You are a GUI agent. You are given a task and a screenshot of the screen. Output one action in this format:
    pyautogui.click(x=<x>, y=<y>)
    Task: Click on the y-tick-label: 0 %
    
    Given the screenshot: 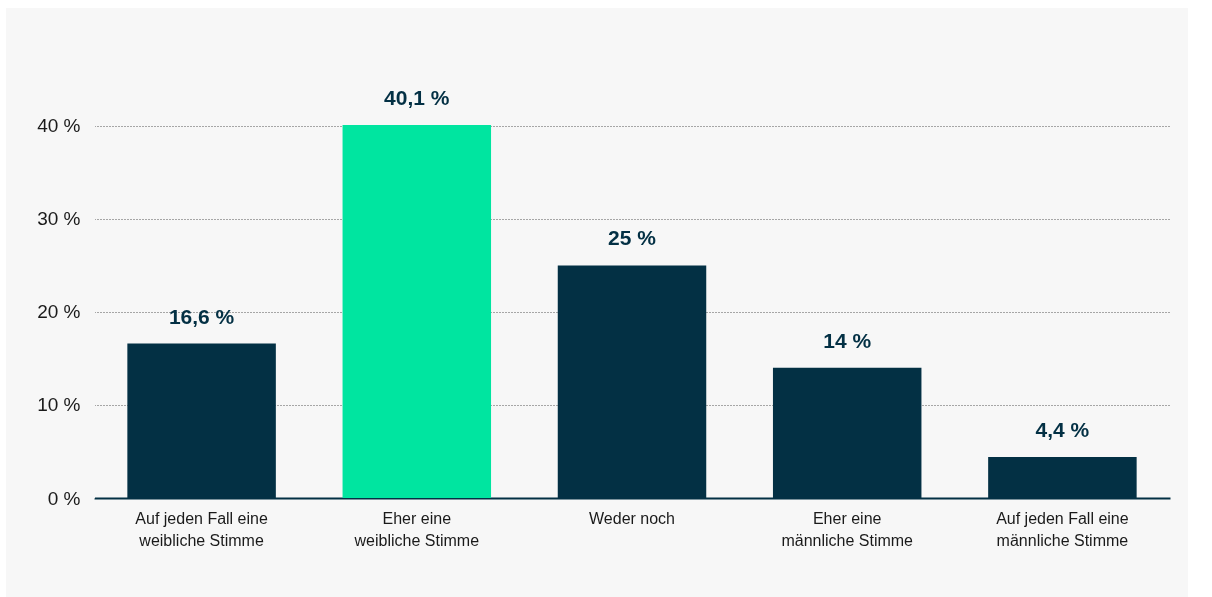 What is the action you would take?
    pyautogui.click(x=64, y=498)
    